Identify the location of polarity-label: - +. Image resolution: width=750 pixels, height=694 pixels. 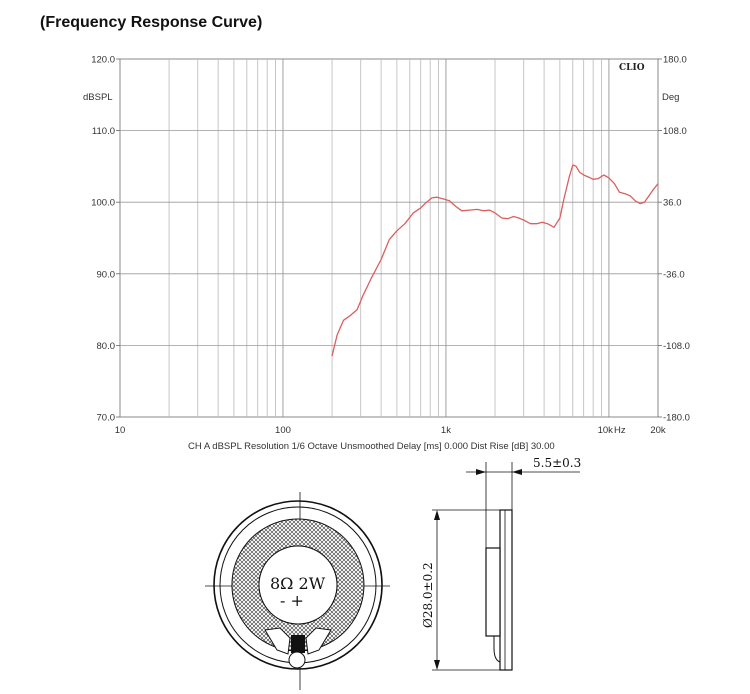
(292, 600).